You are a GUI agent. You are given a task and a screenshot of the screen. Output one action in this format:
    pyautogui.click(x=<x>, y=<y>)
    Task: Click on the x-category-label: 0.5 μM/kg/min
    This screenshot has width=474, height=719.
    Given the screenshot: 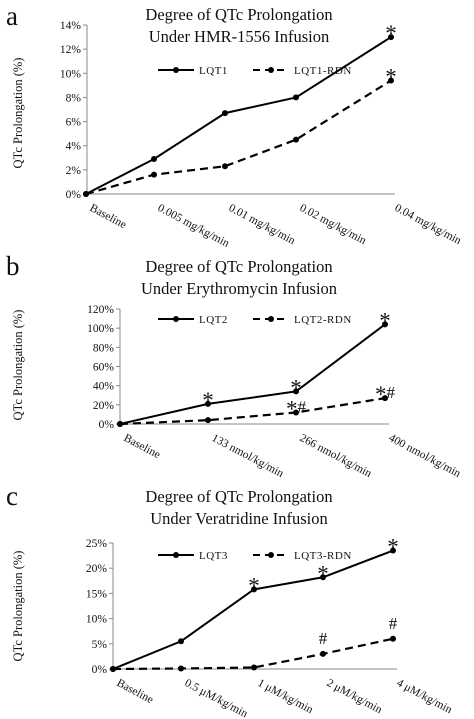 What is the action you would take?
    pyautogui.click(x=216, y=698)
    